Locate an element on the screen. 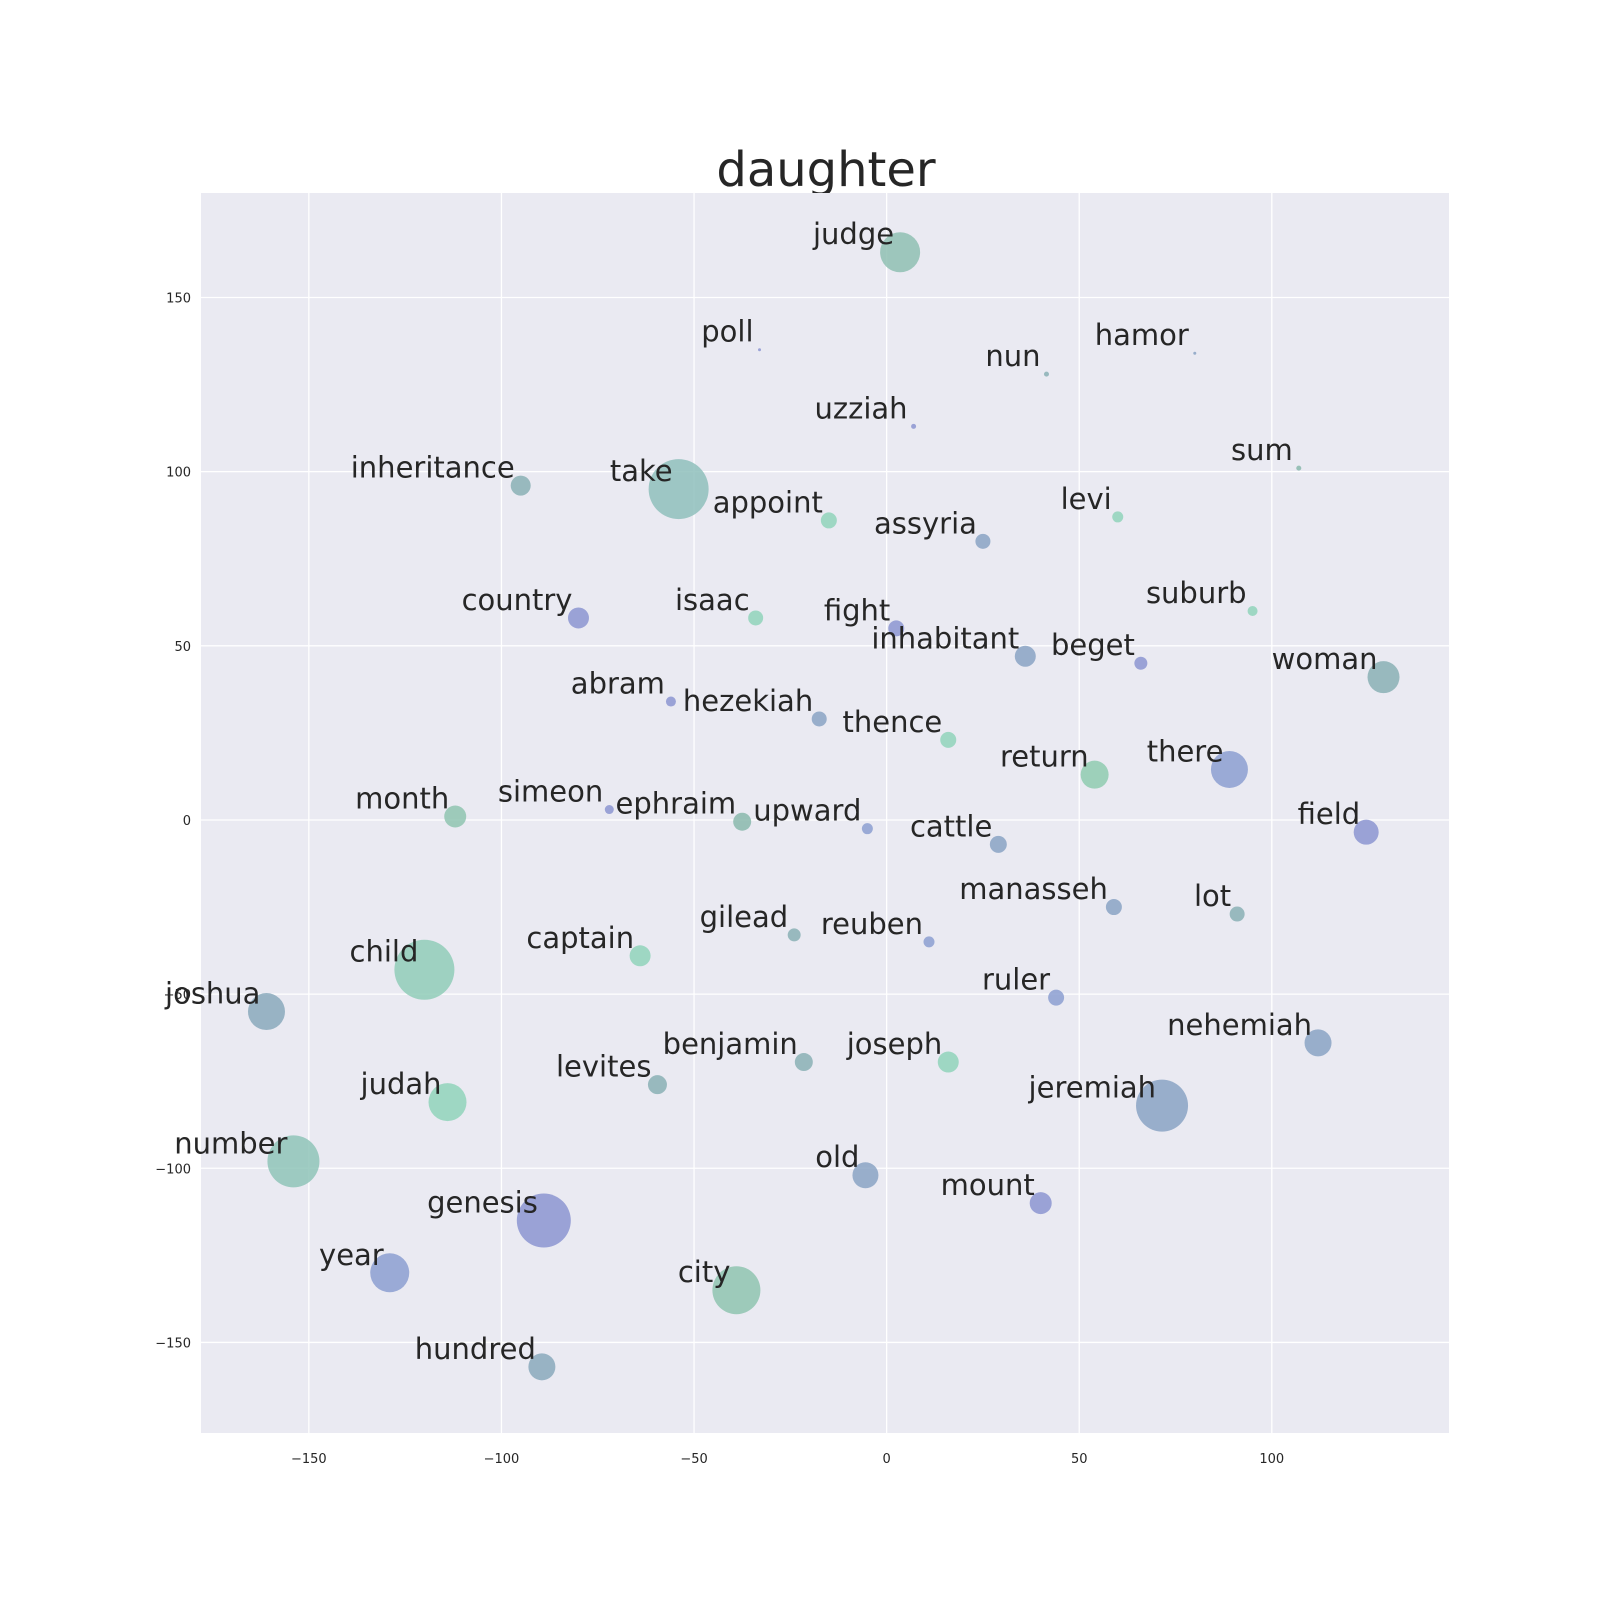 Image resolution: width=1600 pixels, height=1600 pixels. point-woman is located at coordinates (1383, 677).